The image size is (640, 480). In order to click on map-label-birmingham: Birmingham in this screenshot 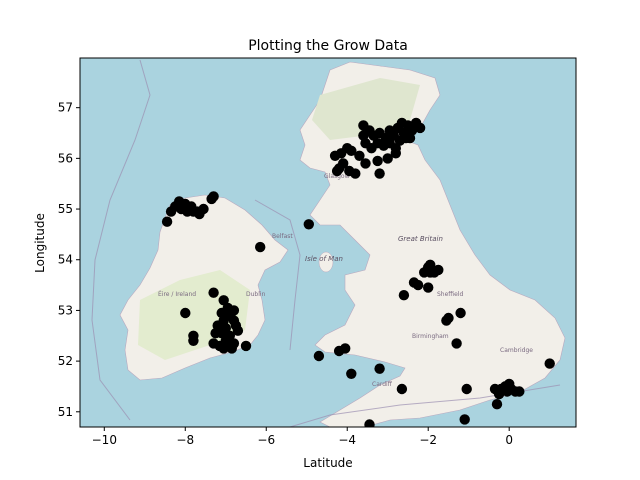, I will do `click(430, 336)`.